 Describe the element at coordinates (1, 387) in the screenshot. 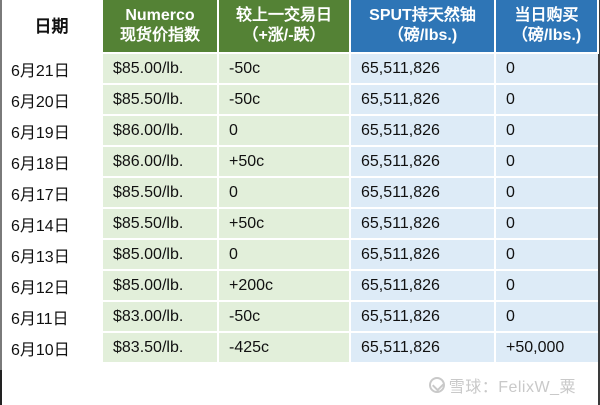

I see `frame-corner` at that location.